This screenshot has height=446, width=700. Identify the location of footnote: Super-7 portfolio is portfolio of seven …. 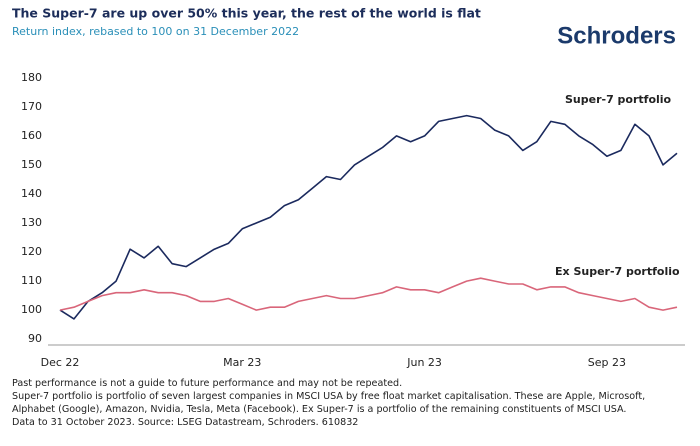
(328, 396).